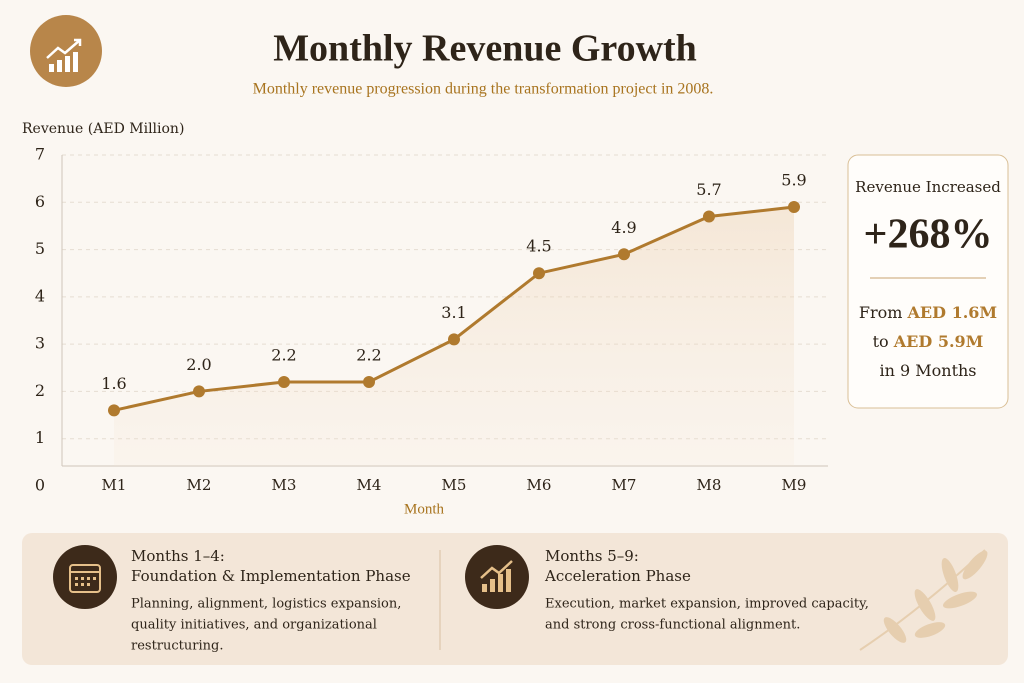 The height and width of the screenshot is (683, 1024). Describe the element at coordinates (177, 646) in the screenshot. I see `phase-description: restructuring.` at that location.